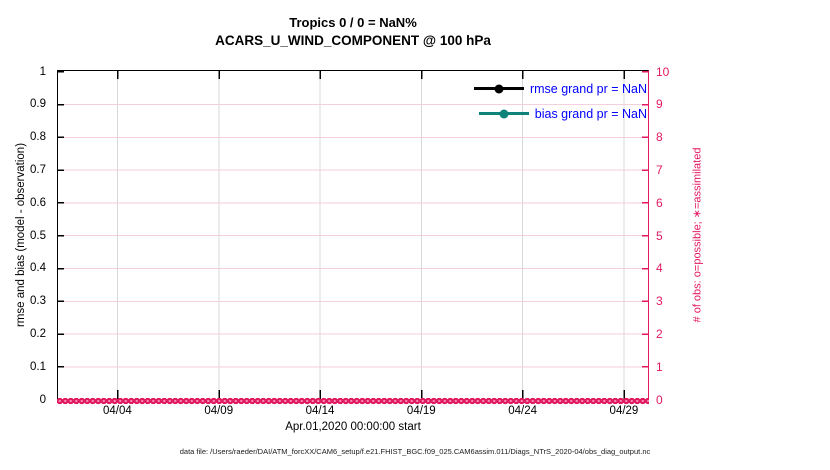  I want to click on right-tick: 6, so click(659, 202).